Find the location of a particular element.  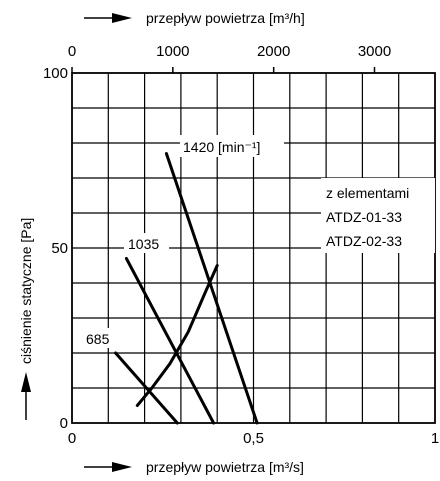

annotation-bg is located at coordinates (378, 215).